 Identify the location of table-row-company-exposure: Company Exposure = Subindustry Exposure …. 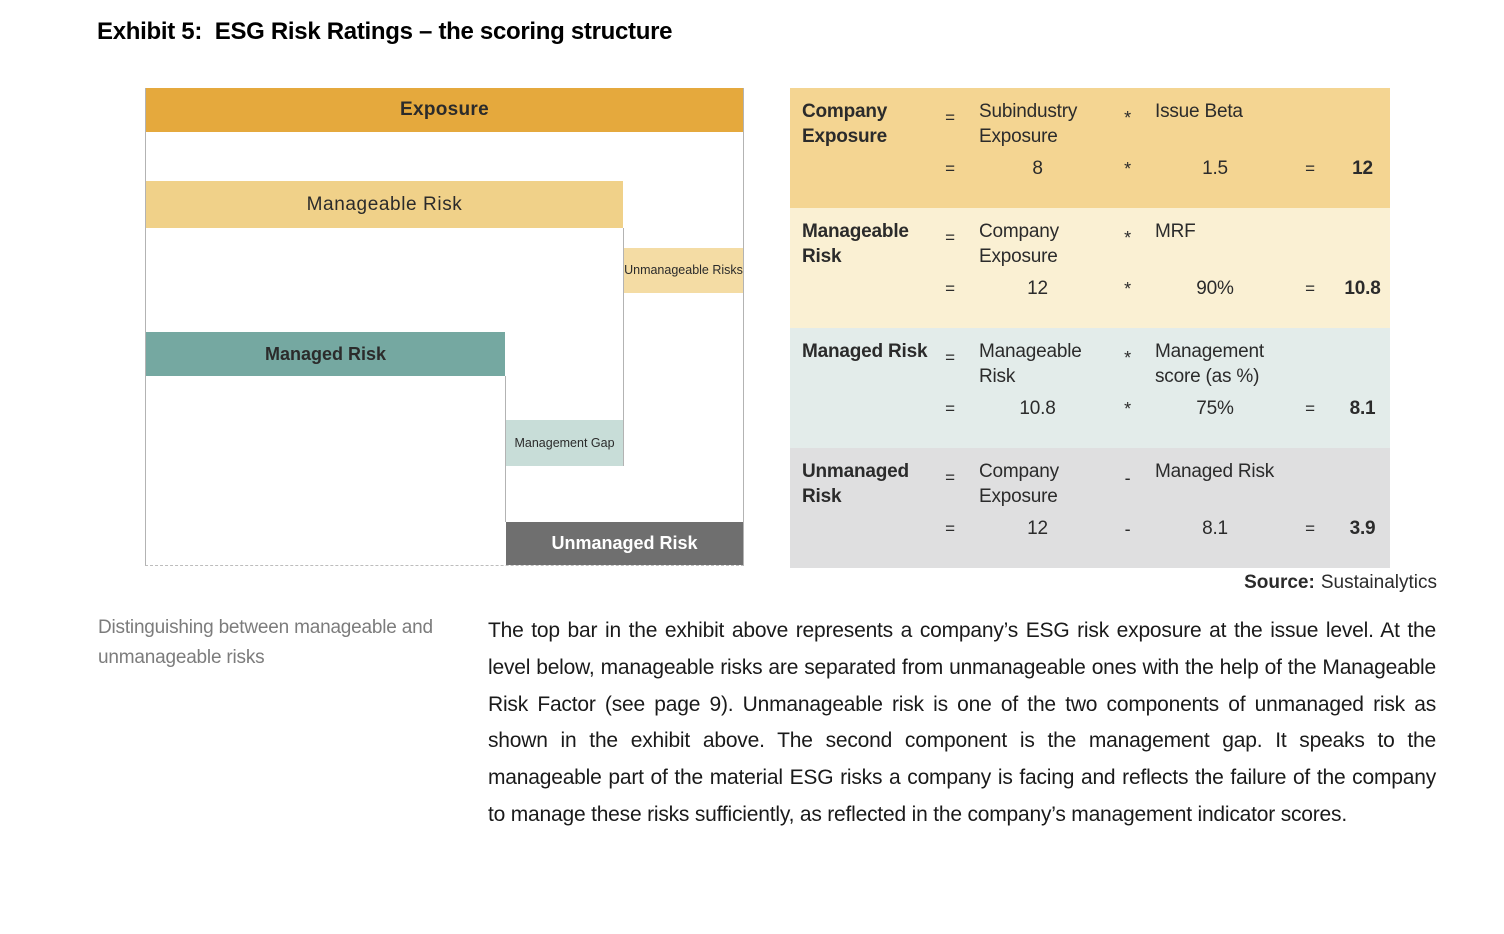
(1090, 148).